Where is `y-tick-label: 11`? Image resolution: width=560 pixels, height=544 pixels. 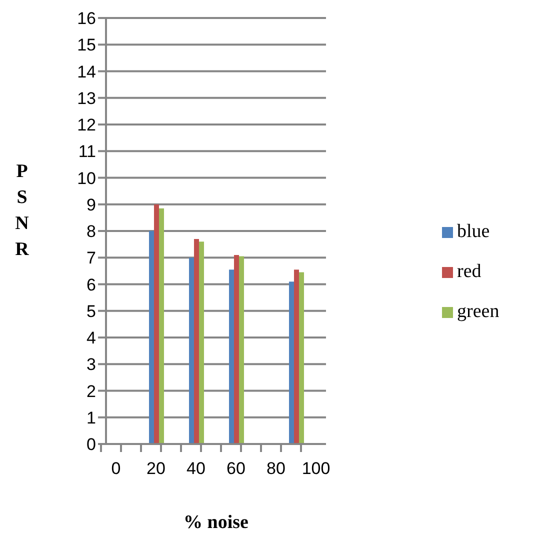
y-tick-label: 11 is located at coordinates (87, 152).